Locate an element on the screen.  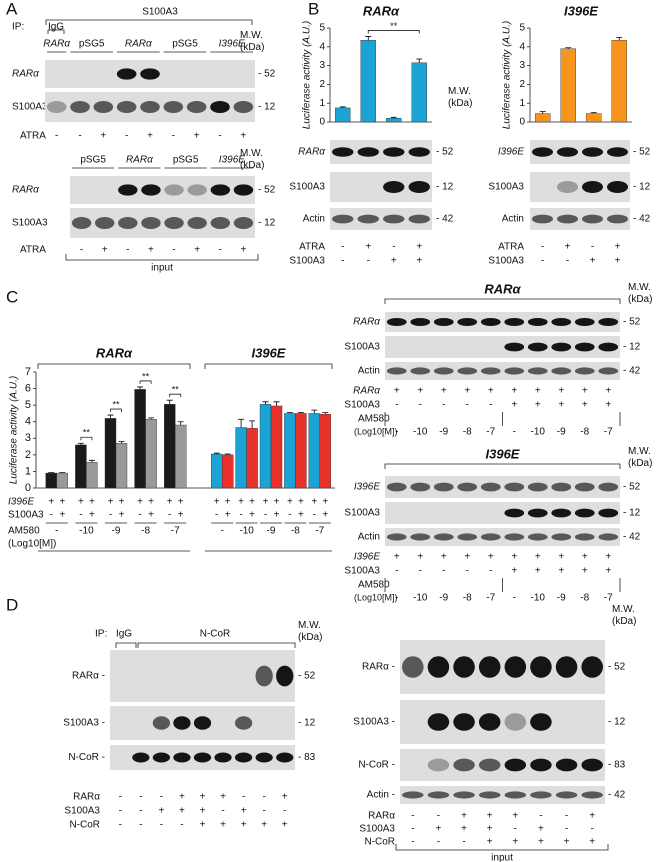
level-label: - is located at coordinates (514, 598).